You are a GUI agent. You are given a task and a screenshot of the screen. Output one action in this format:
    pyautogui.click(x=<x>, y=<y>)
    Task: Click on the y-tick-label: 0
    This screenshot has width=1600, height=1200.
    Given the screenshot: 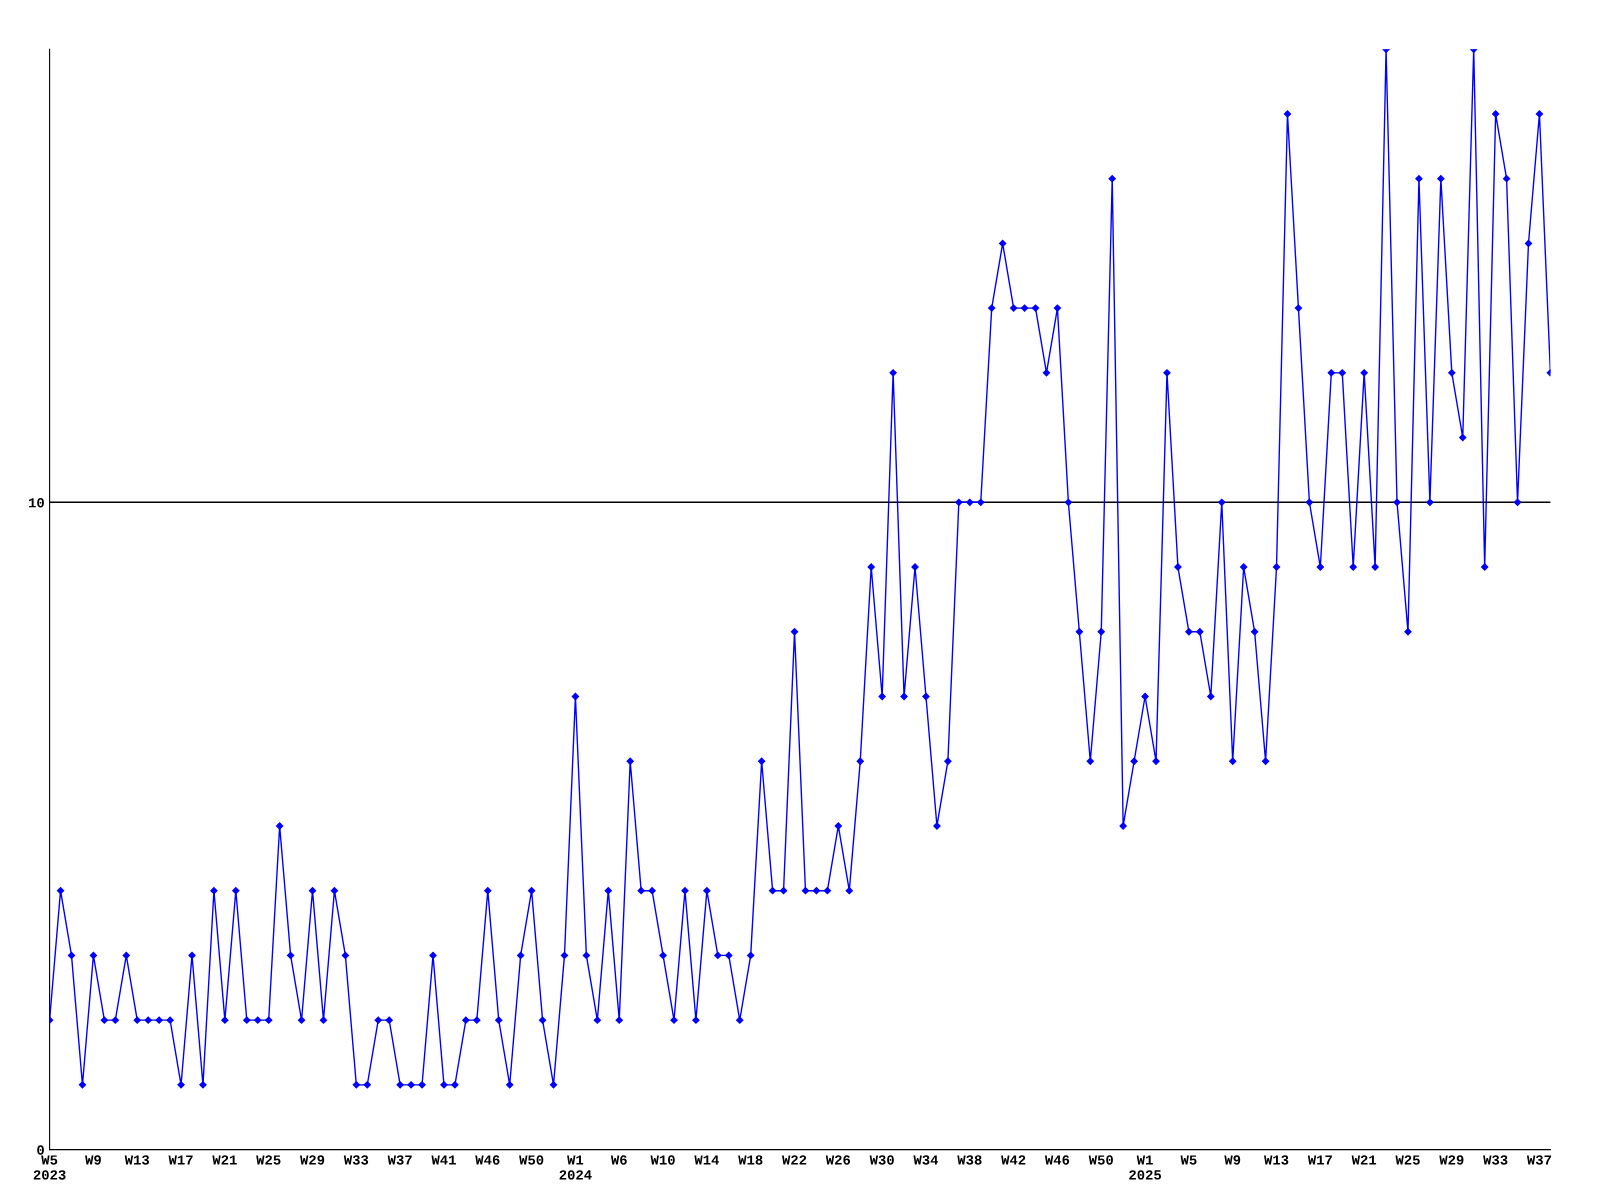 What is the action you would take?
    pyautogui.click(x=40, y=1150)
    